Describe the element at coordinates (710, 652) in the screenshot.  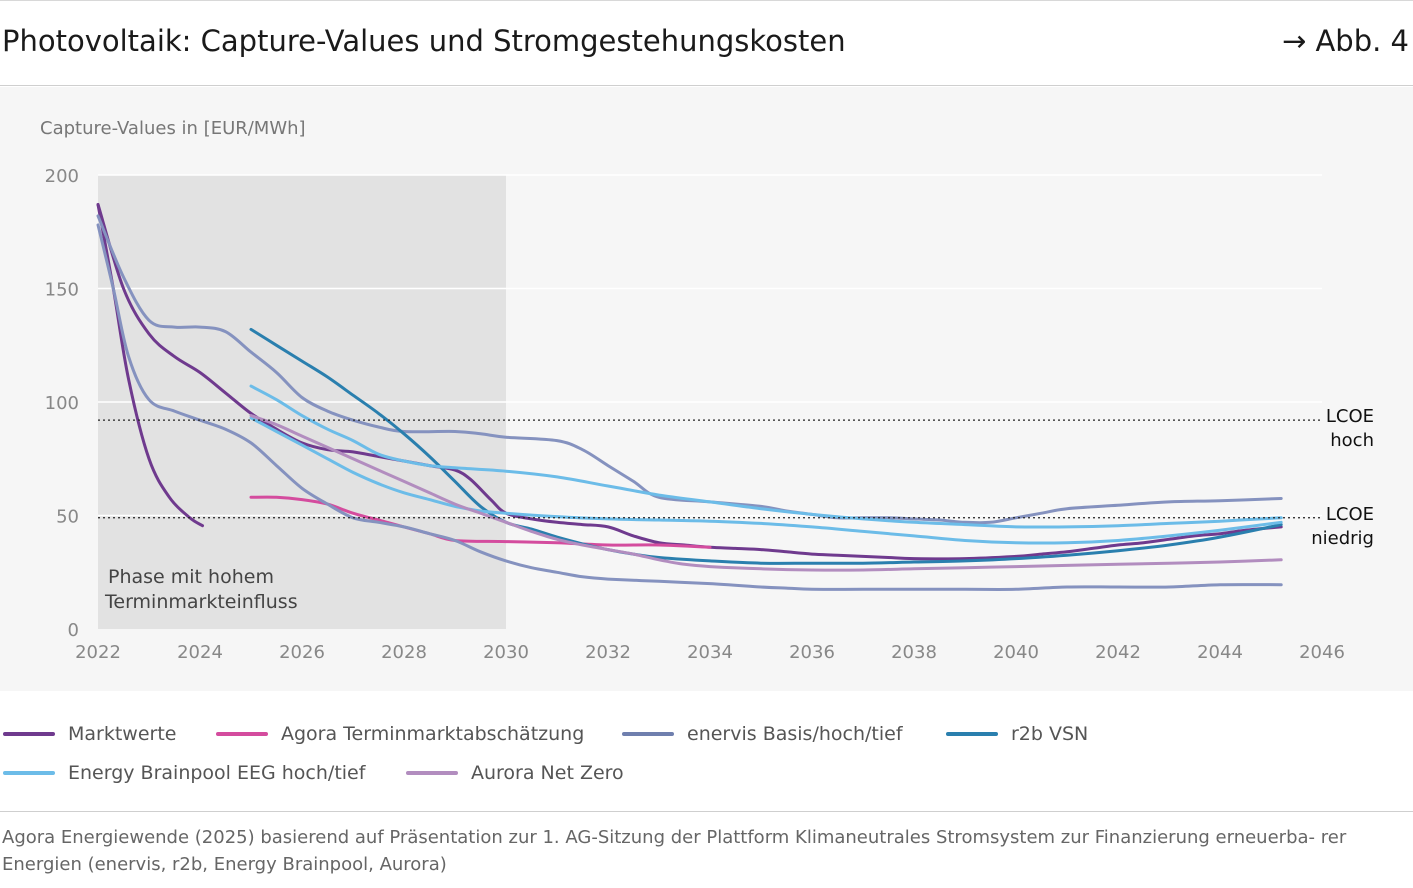
I see `x-tick-label: 2034` at that location.